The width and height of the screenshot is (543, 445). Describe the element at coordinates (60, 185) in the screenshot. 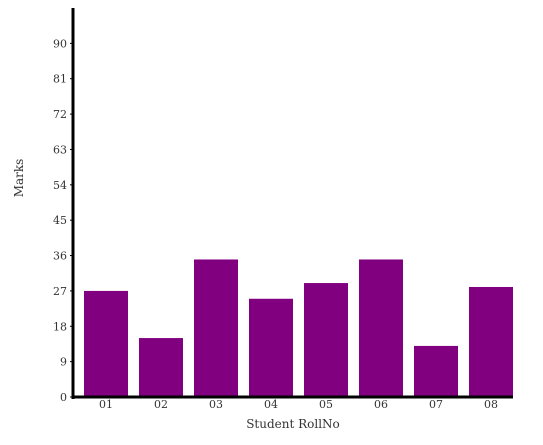

I see `y-tick-label: 54` at that location.